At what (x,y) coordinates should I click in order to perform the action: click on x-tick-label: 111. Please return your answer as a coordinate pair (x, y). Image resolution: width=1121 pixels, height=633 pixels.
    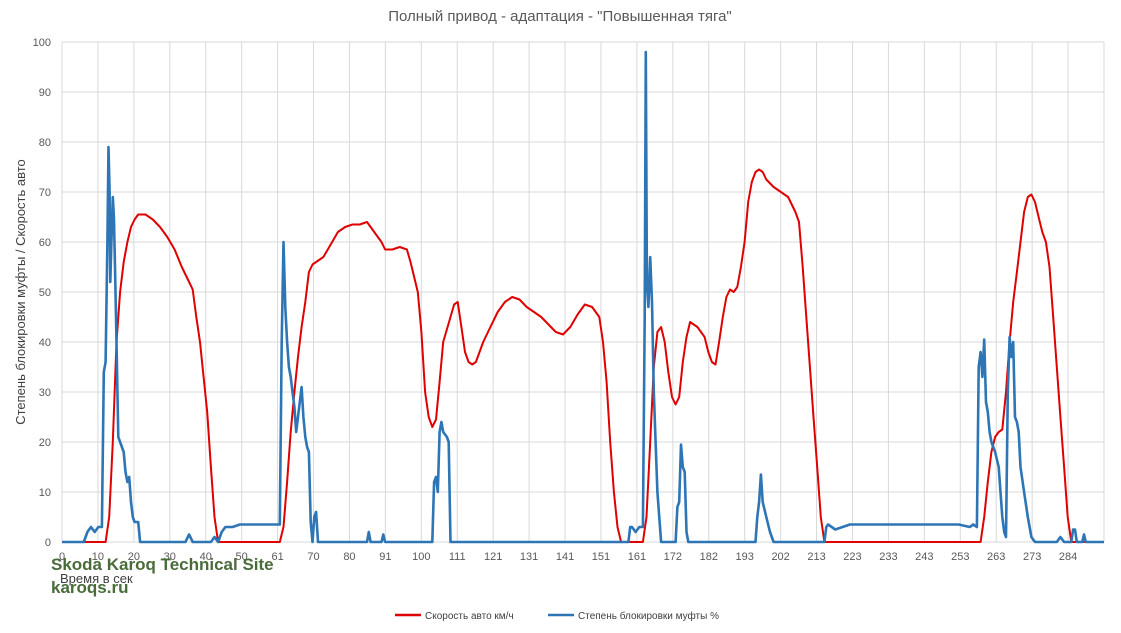
    Looking at the image, I should click on (457, 557).